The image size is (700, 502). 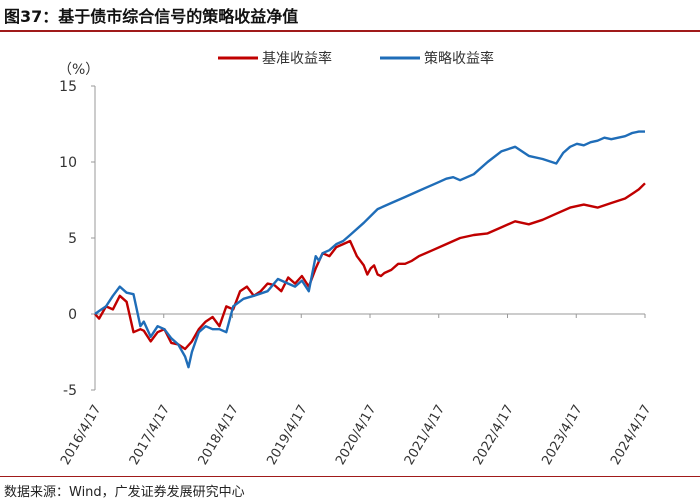 I want to click on x-tick-label: 2022/4/17, so click(x=494, y=435).